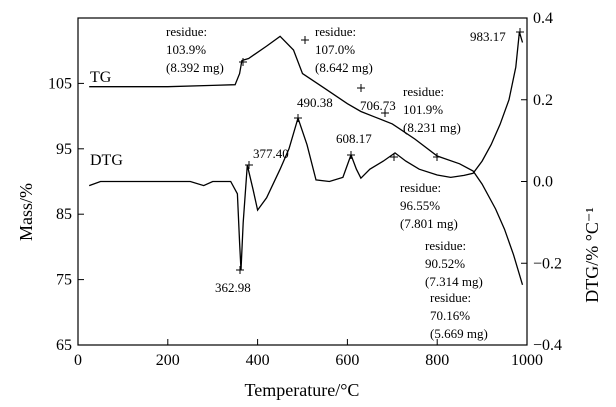 The width and height of the screenshot is (616, 407). I want to click on x-tick-label: 600, so click(347, 360).